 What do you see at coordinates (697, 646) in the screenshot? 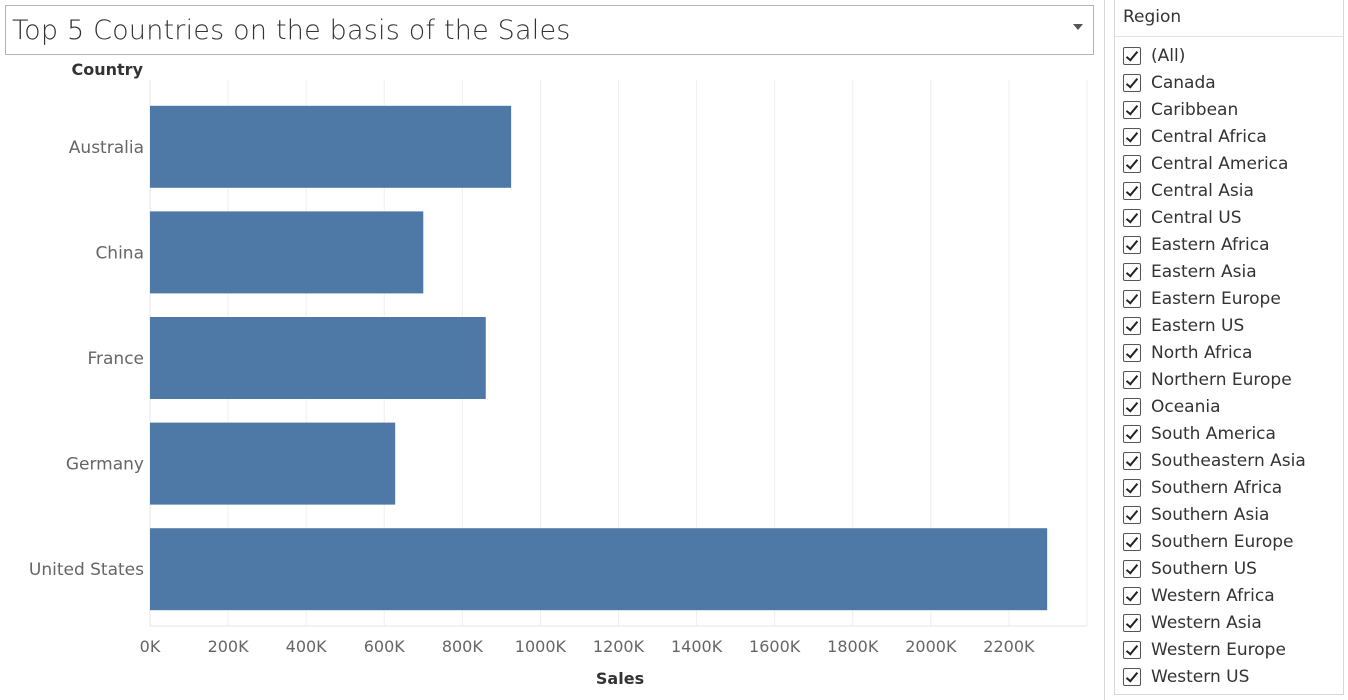
I see `x-tick-label: 1400K` at bounding box center [697, 646].